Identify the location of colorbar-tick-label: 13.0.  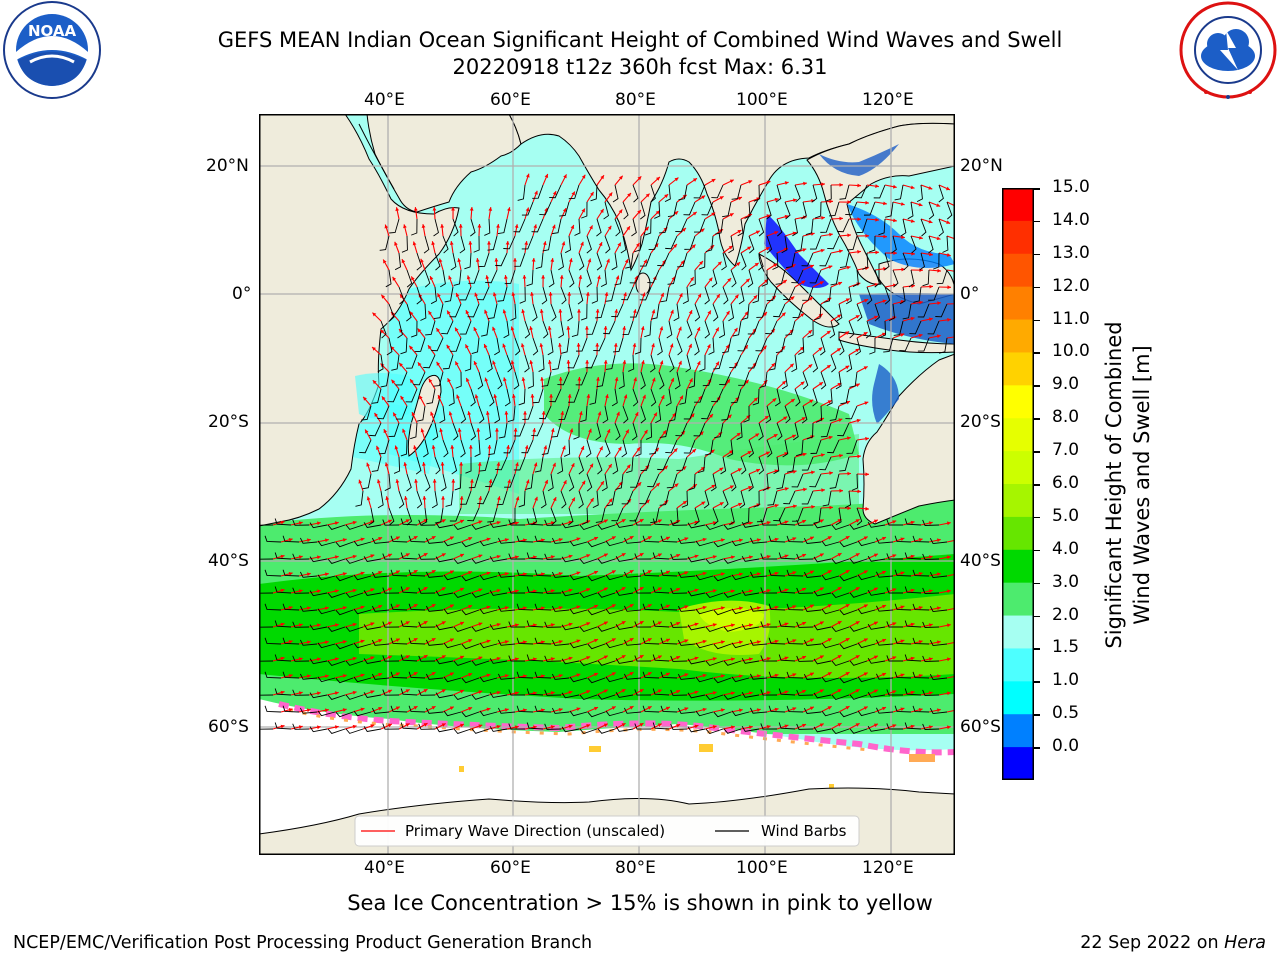
(1071, 252).